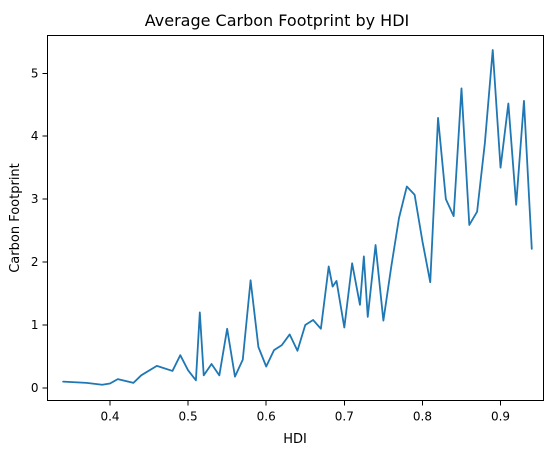 The width and height of the screenshot is (554, 455). I want to click on x-tick-label: 0.4, so click(109, 417).